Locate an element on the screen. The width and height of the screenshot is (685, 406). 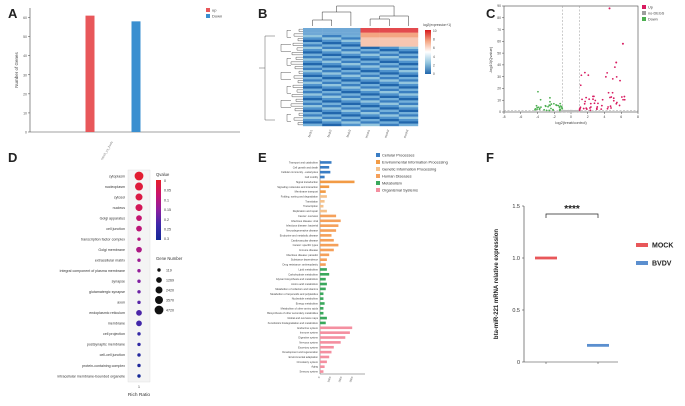
e-legend-swatch is located at coordinates (378, 155).